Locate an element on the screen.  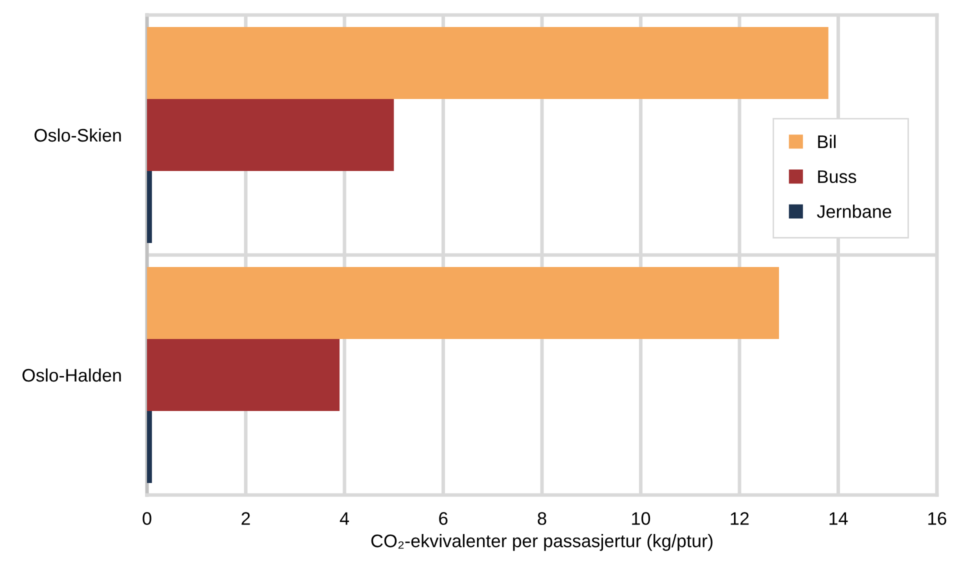
x-tick-label: 0 is located at coordinates (147, 518).